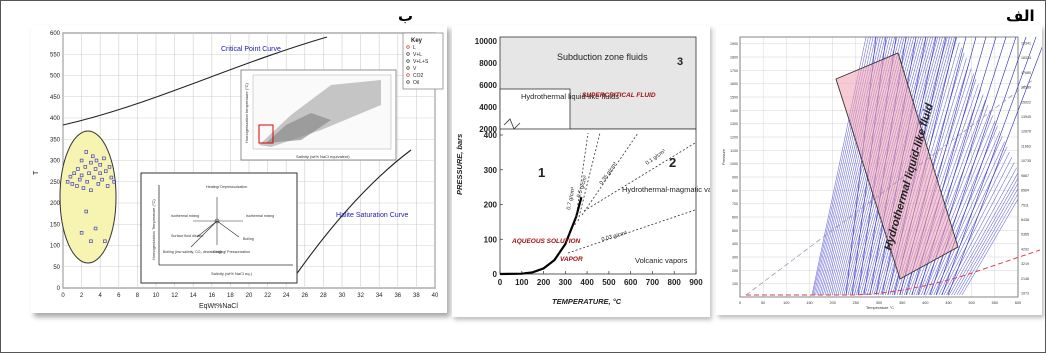 The height and width of the screenshot is (353, 1046). I want to click on arrow-boiling-low-salinity: Boiling (low salinity, CO₂ dewatering), so click(192, 252).